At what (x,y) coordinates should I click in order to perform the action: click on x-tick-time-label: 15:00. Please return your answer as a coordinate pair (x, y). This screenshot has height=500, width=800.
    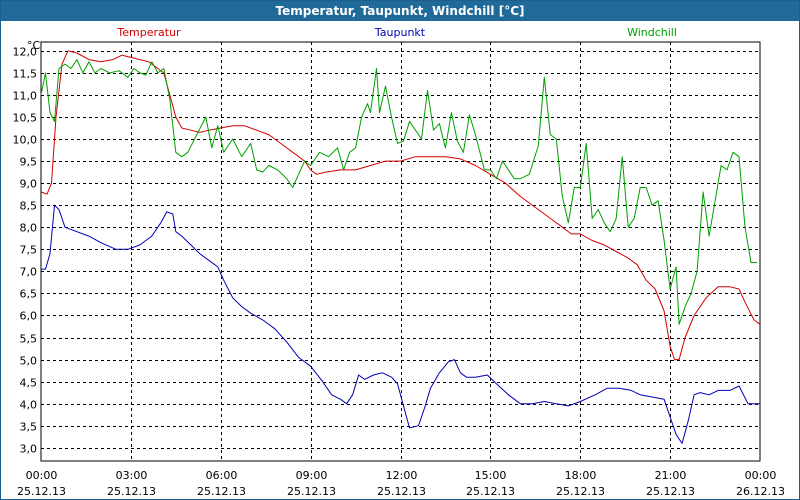
    Looking at the image, I should click on (491, 475).